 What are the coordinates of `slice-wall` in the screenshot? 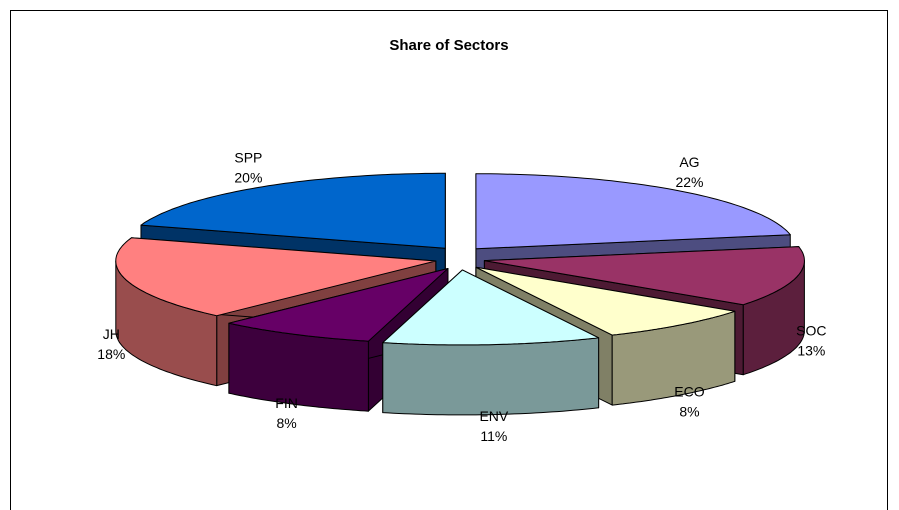 It's located at (491, 376).